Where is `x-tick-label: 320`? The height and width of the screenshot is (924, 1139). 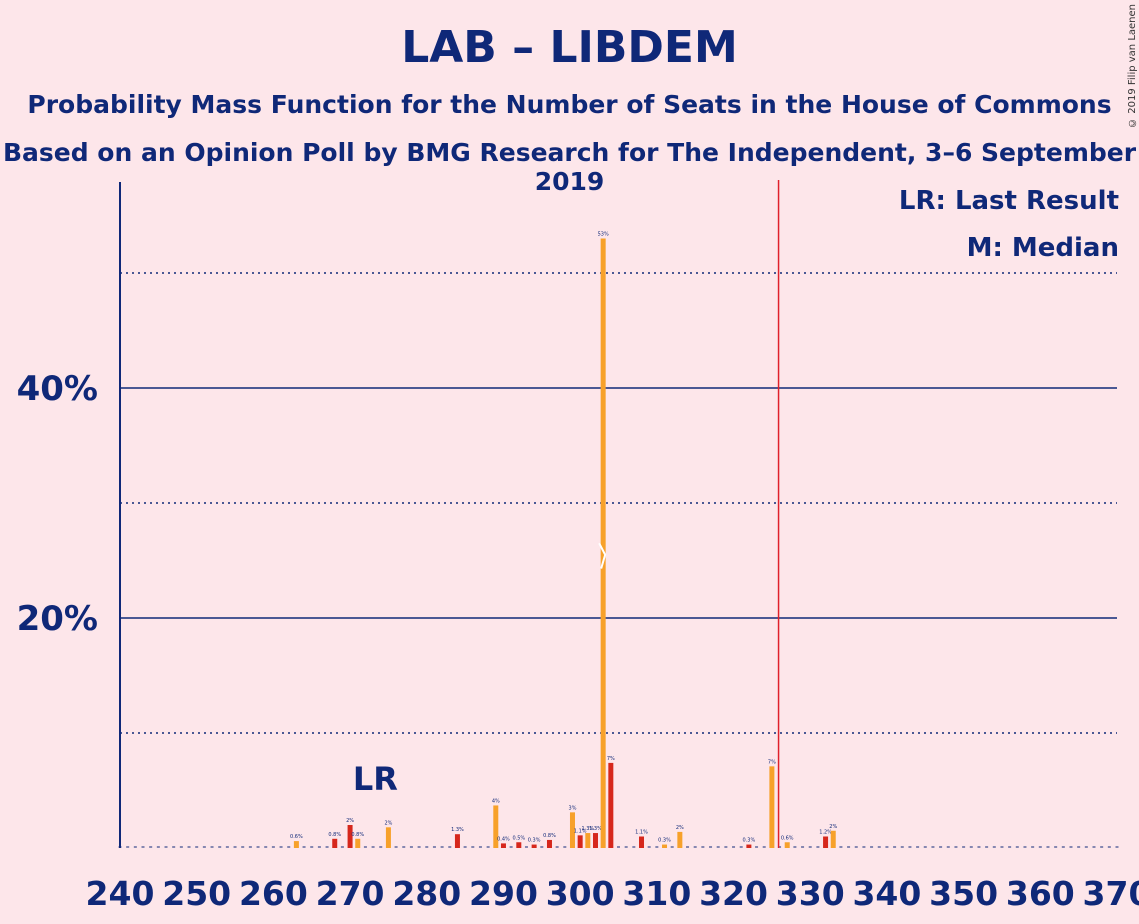
x-tick-label: 320 is located at coordinates (733, 893).